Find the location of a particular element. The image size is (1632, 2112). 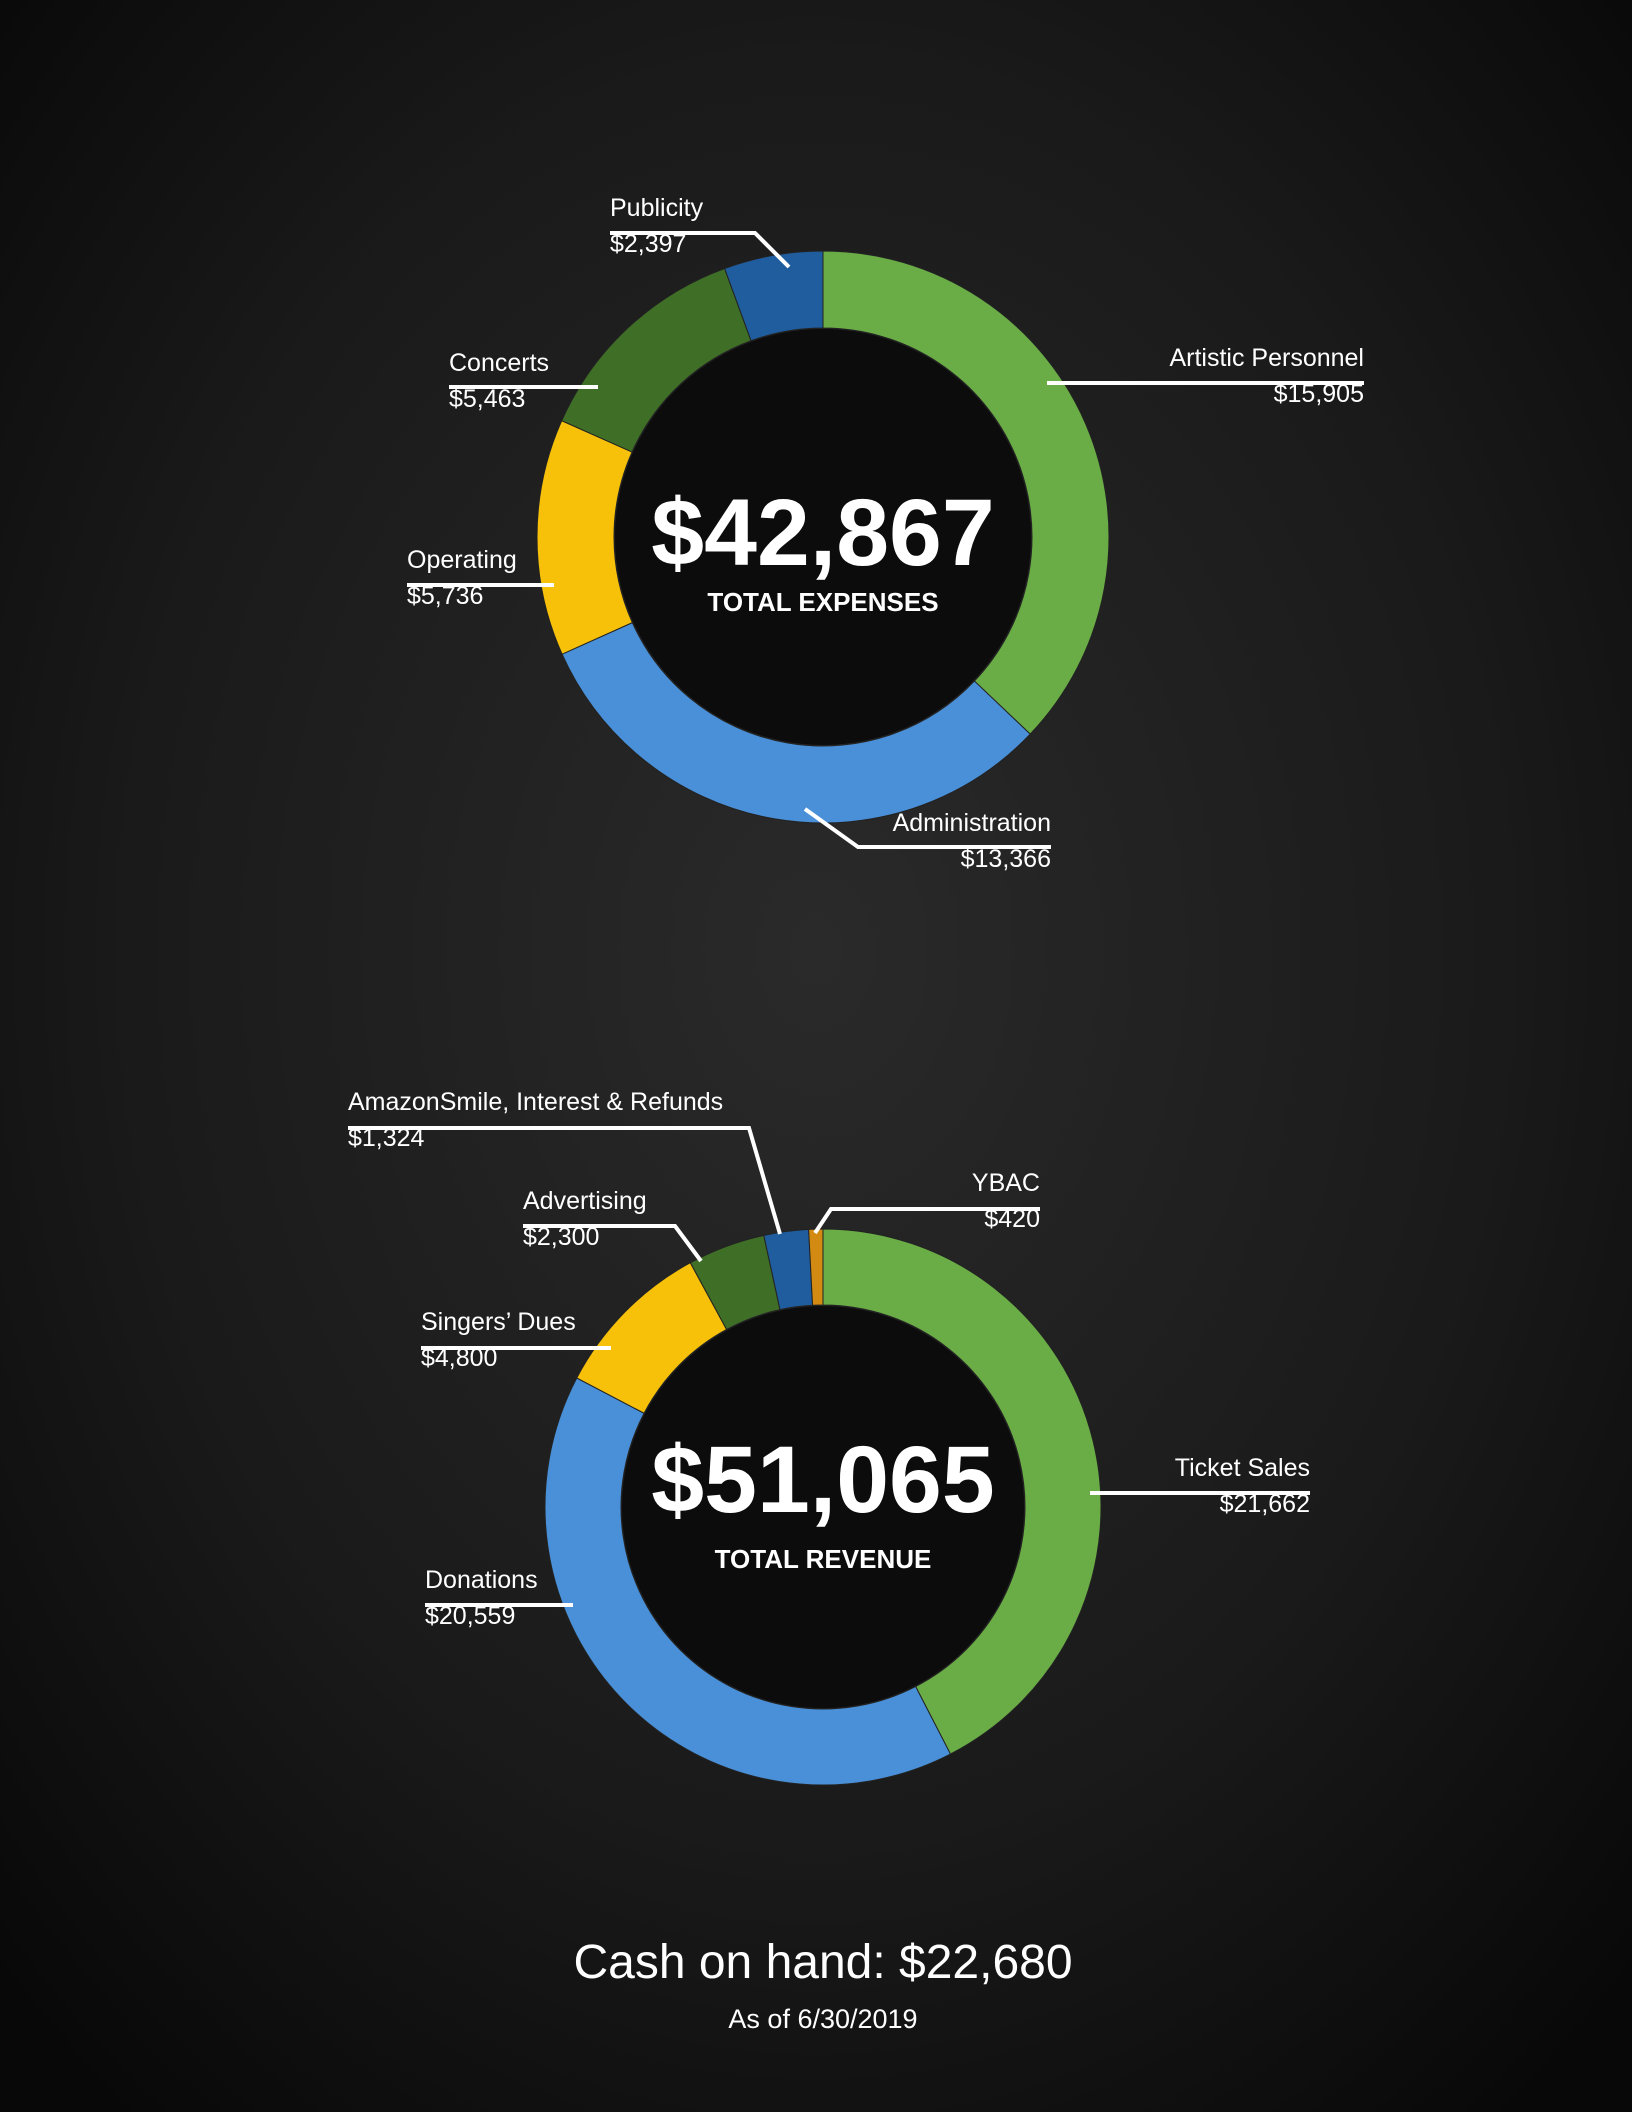

value-label: $5,463 is located at coordinates (487, 399).